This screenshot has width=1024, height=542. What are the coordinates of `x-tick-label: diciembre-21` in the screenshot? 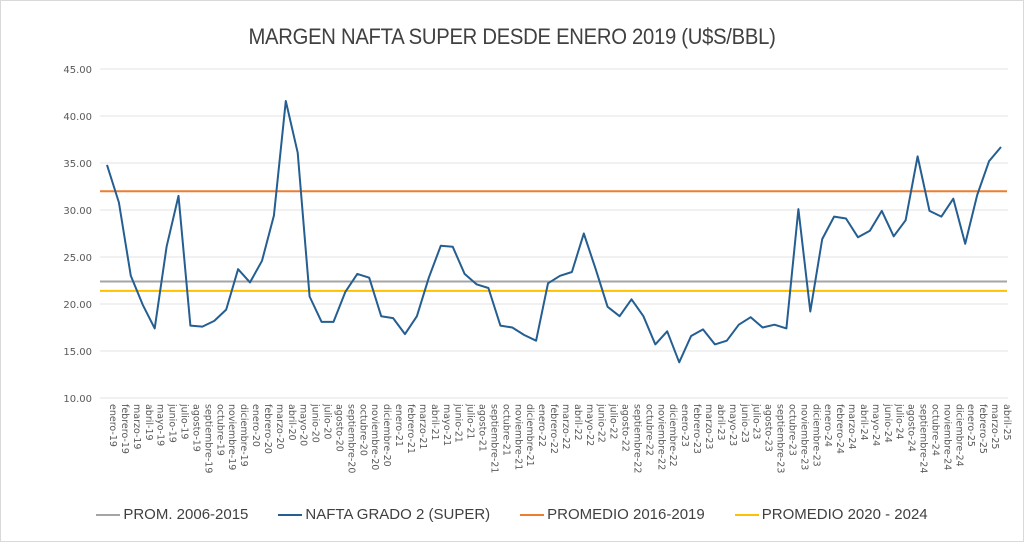 It's located at (529, 435).